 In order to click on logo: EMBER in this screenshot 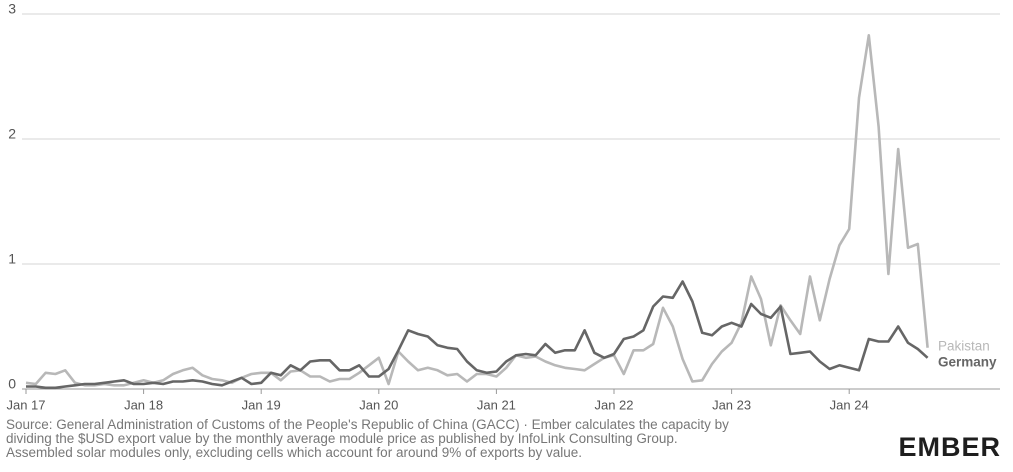, I will do `click(949, 447)`.